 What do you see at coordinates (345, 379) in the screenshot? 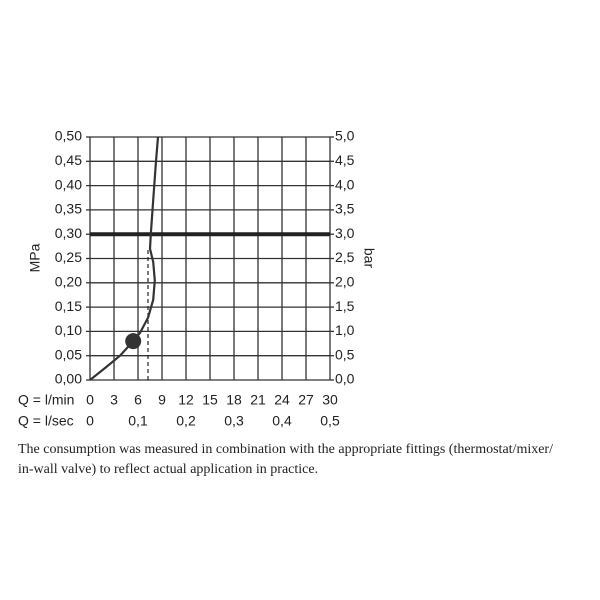
I see `y2-tick-label: 0,0` at bounding box center [345, 379].